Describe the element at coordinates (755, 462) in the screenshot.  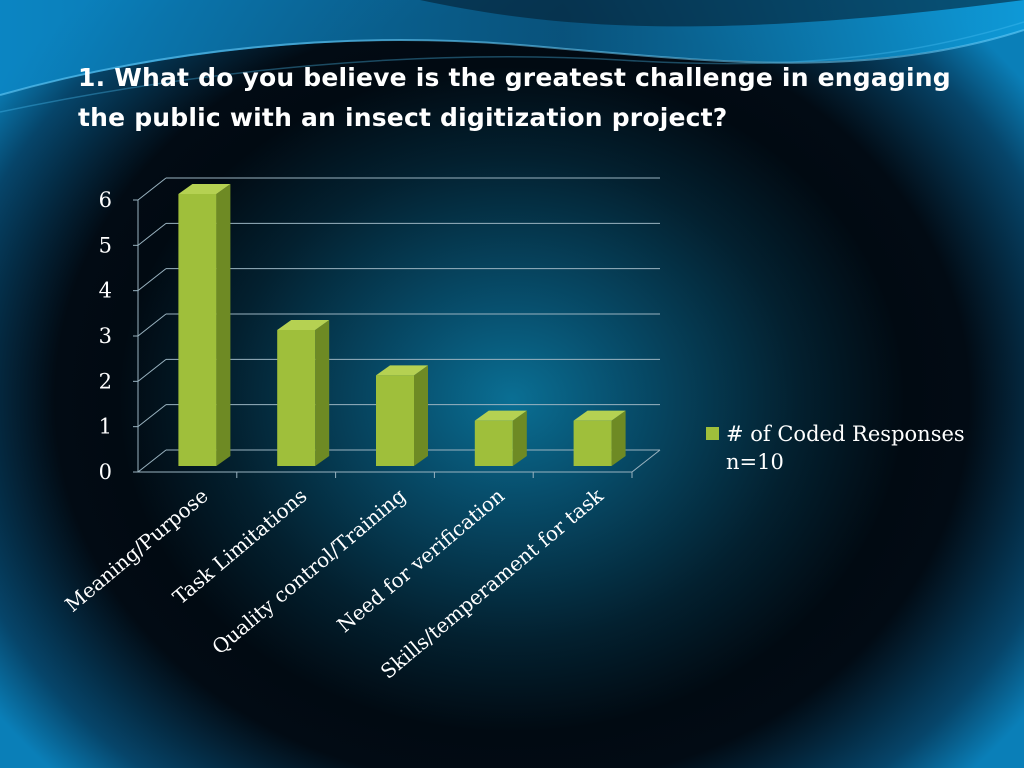
I see `legend-note: n=10` at that location.